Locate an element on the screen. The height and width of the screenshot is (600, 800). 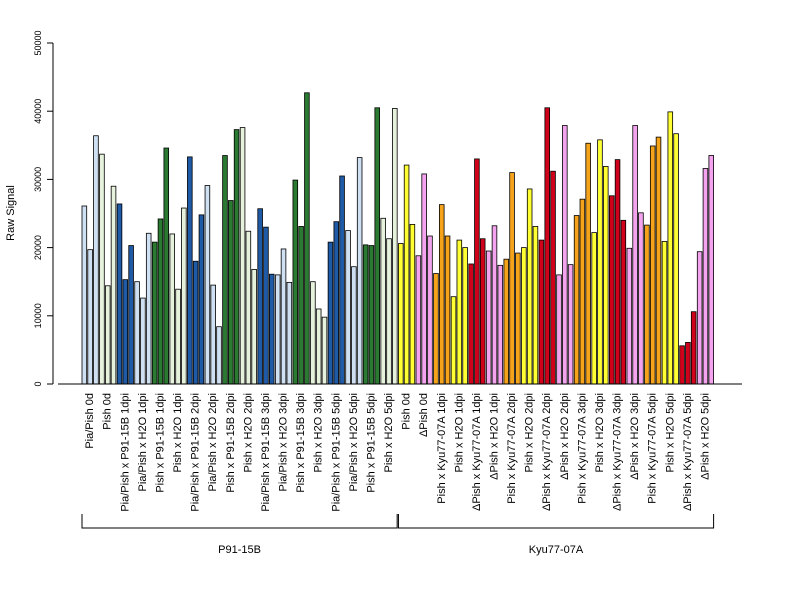
group-brackets: P91-15B Kyu77-07A is located at coordinates (398, 535).